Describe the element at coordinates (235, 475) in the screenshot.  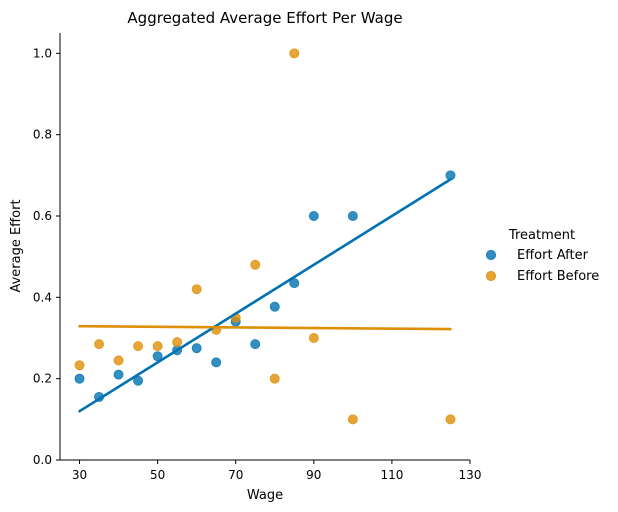
I see `x-tick-label: 70` at that location.